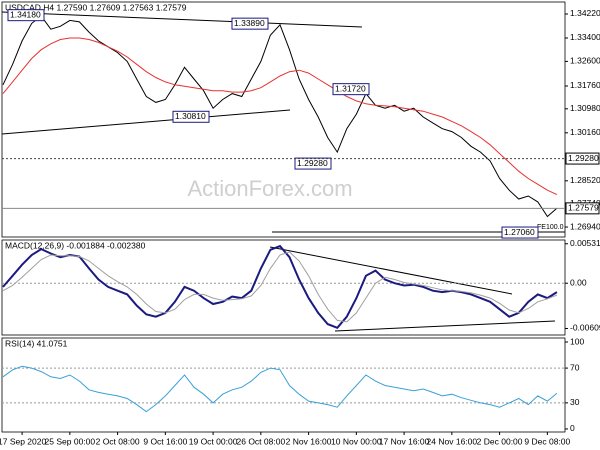  Describe the element at coordinates (575, 367) in the screenshot. I see `y-tick-label: 70` at that location.